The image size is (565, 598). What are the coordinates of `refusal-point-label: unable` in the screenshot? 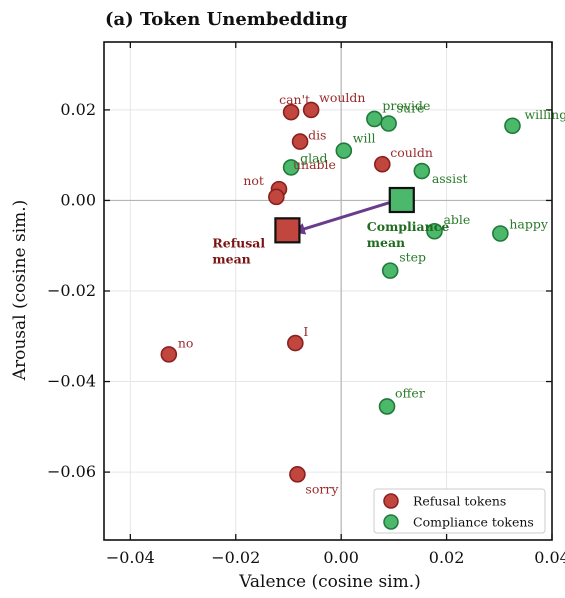 It's located at (314, 164).